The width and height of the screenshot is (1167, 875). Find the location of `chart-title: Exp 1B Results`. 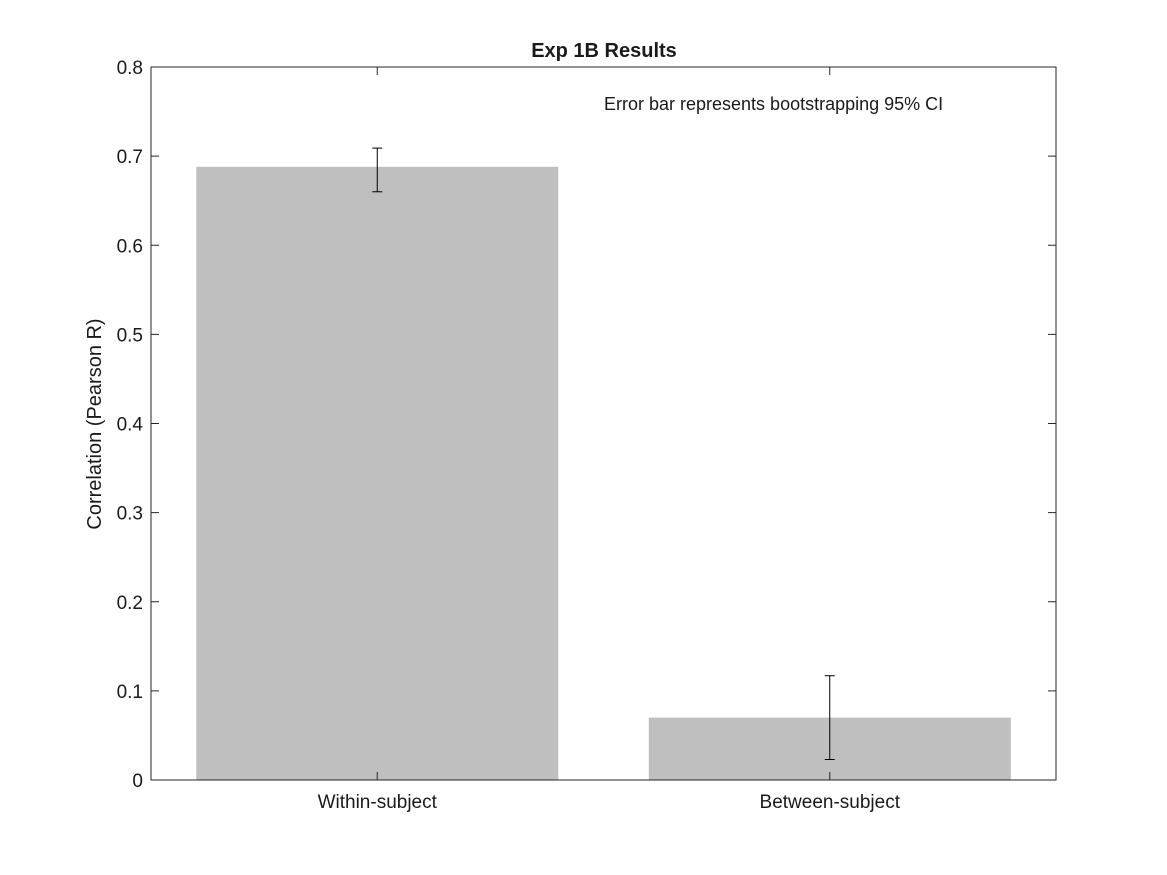

chart-title: Exp 1B Results is located at coordinates (604, 51).